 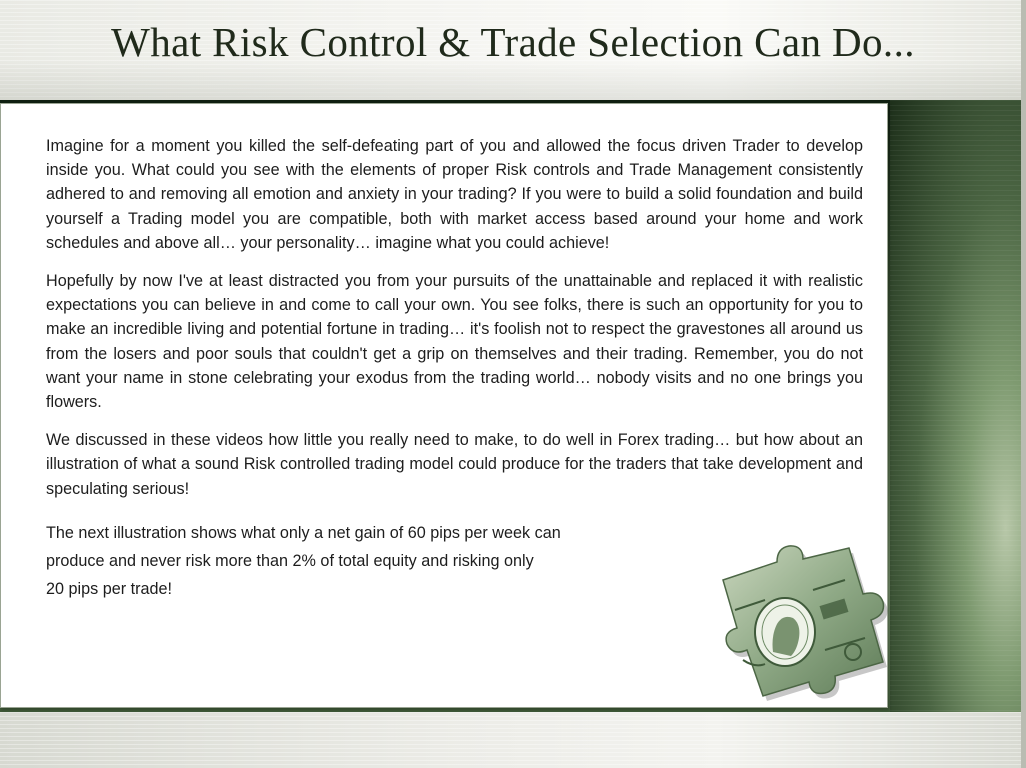 I want to click on header-background, so click(x=513, y=50).